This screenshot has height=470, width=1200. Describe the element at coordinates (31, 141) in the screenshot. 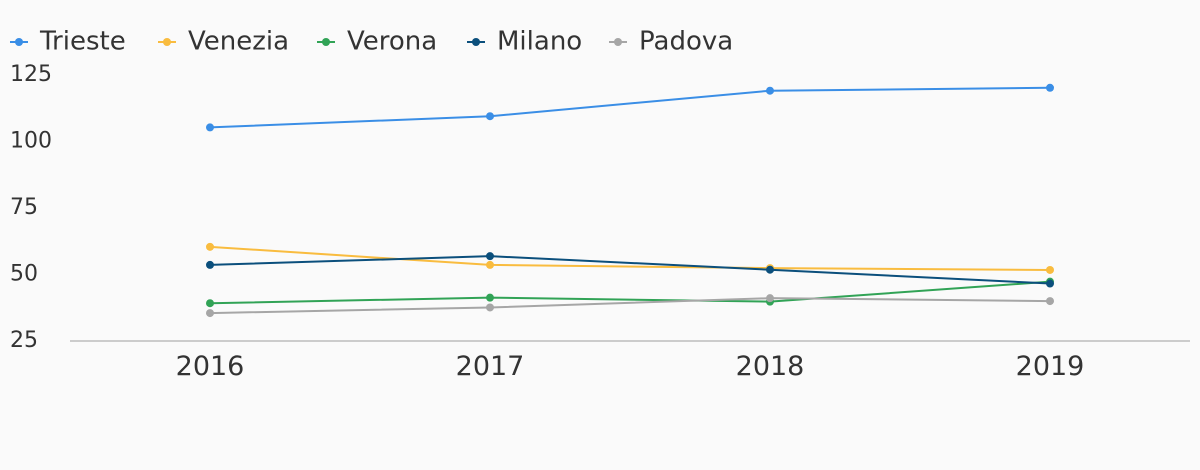

I see `y-tick-label-100: 100` at that location.